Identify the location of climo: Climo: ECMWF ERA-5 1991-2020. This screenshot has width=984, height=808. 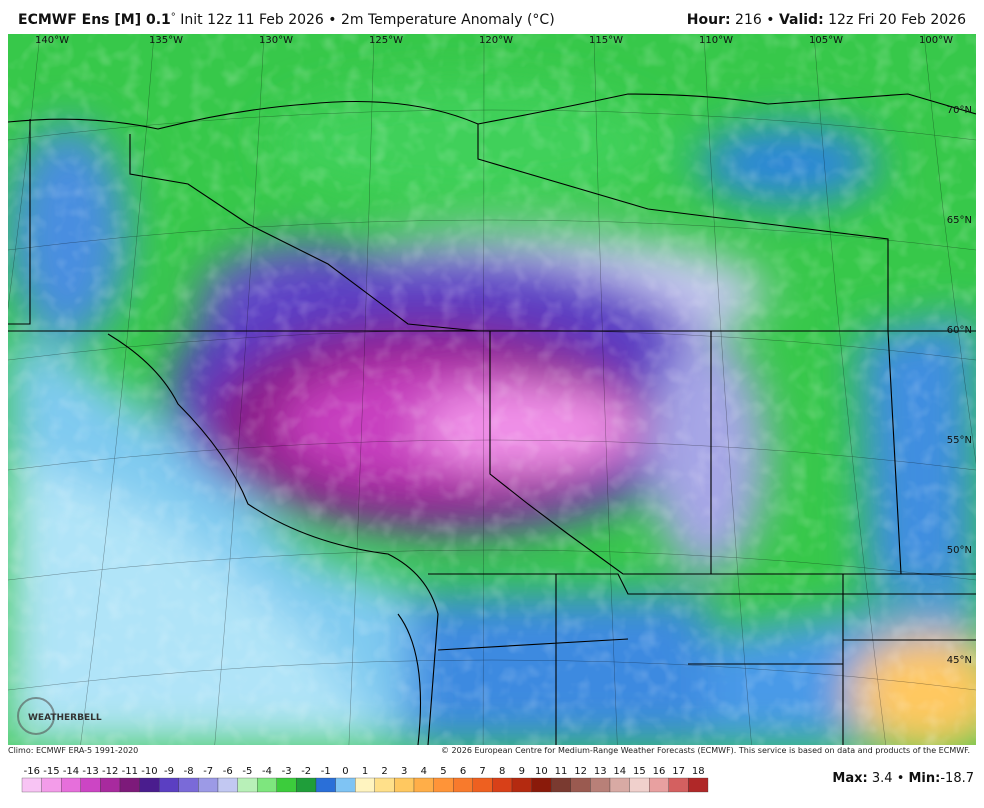
(73, 750).